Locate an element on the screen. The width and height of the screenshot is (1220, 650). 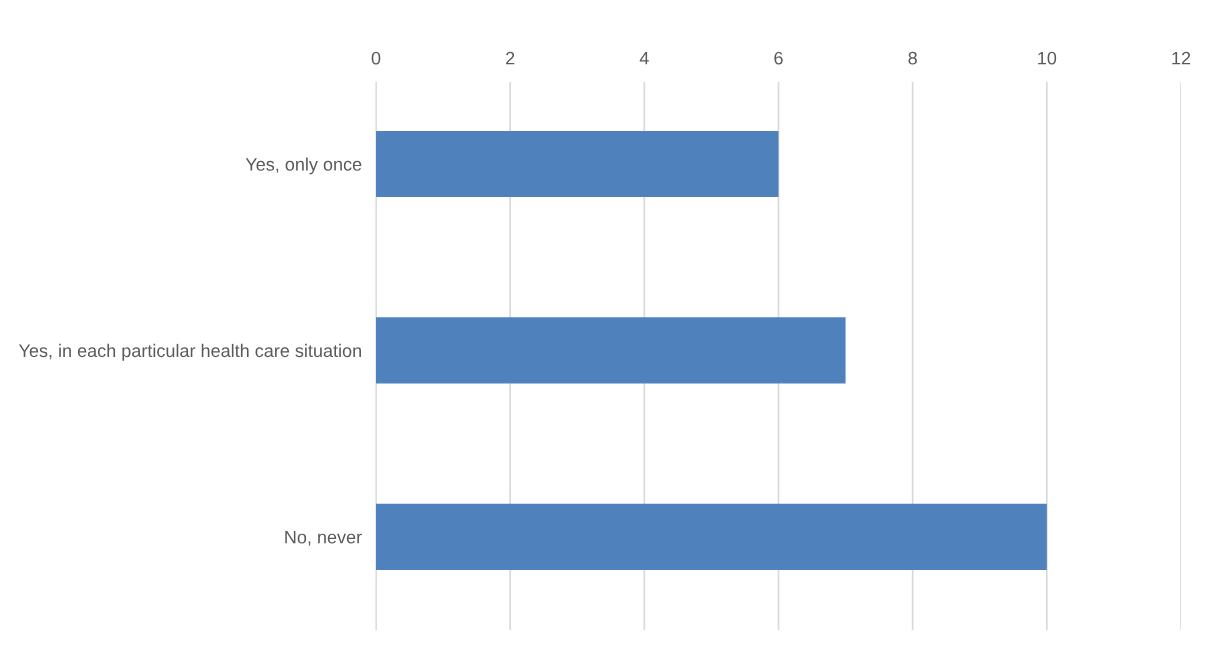
y-tick-label: No, never is located at coordinates (323, 538).